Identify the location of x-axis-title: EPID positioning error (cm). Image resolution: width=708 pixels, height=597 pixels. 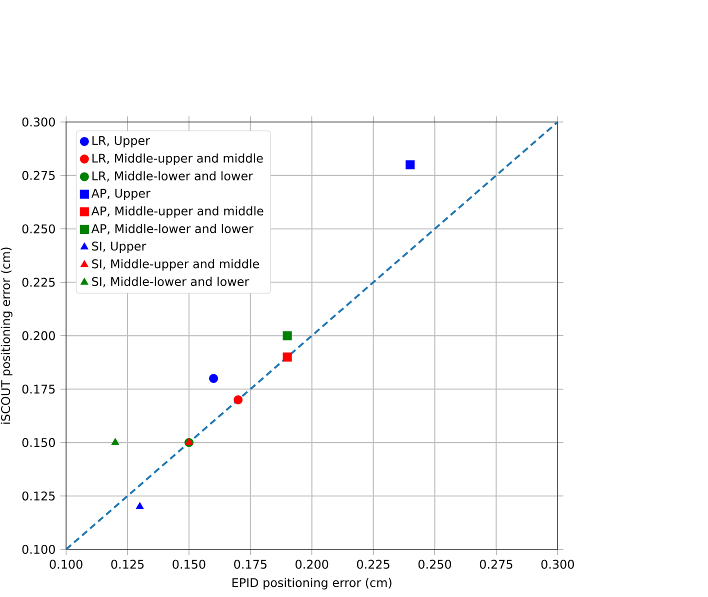
(312, 584).